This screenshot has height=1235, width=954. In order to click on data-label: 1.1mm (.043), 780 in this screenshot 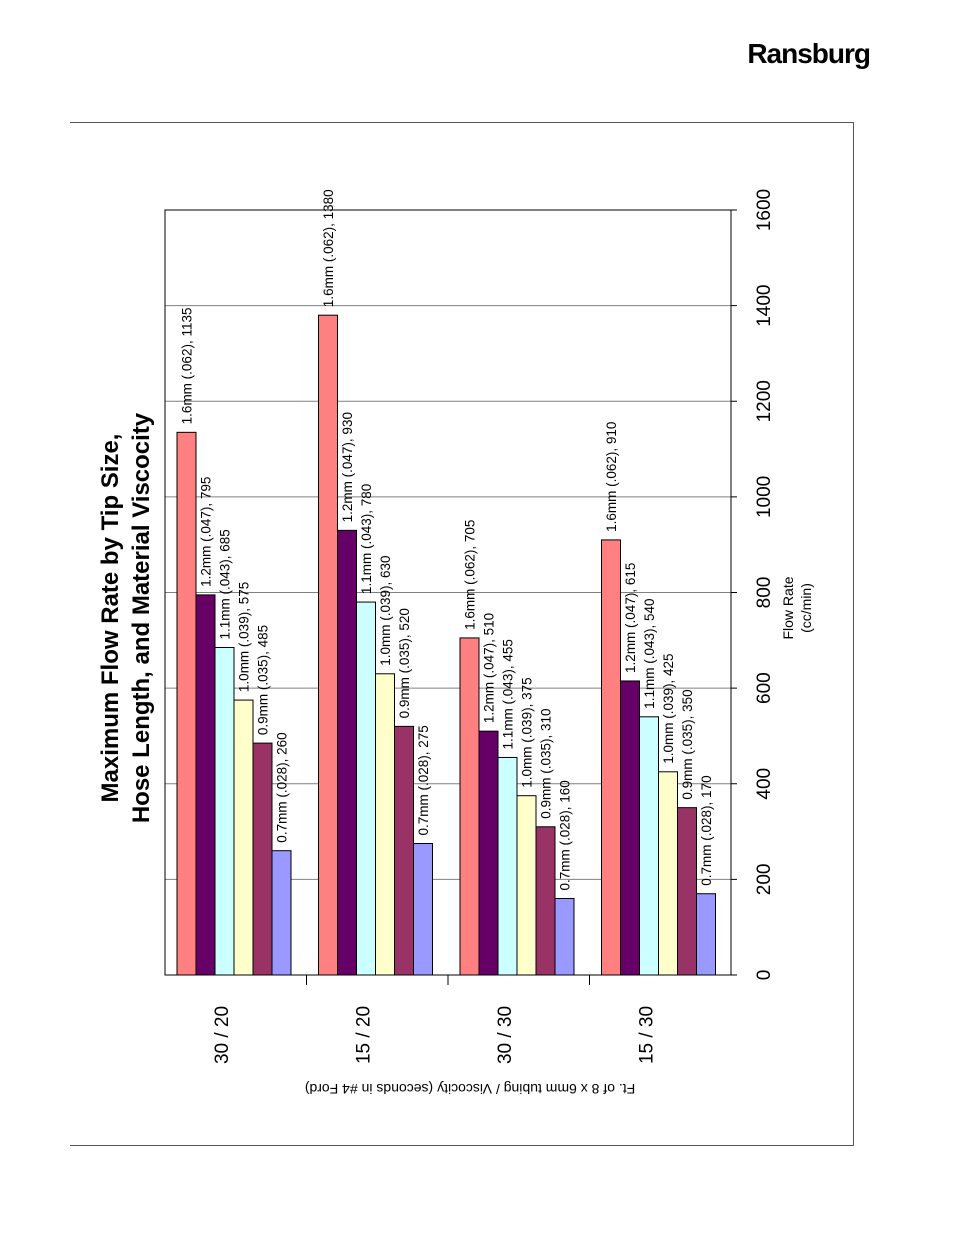, I will do `click(366, 539)`.